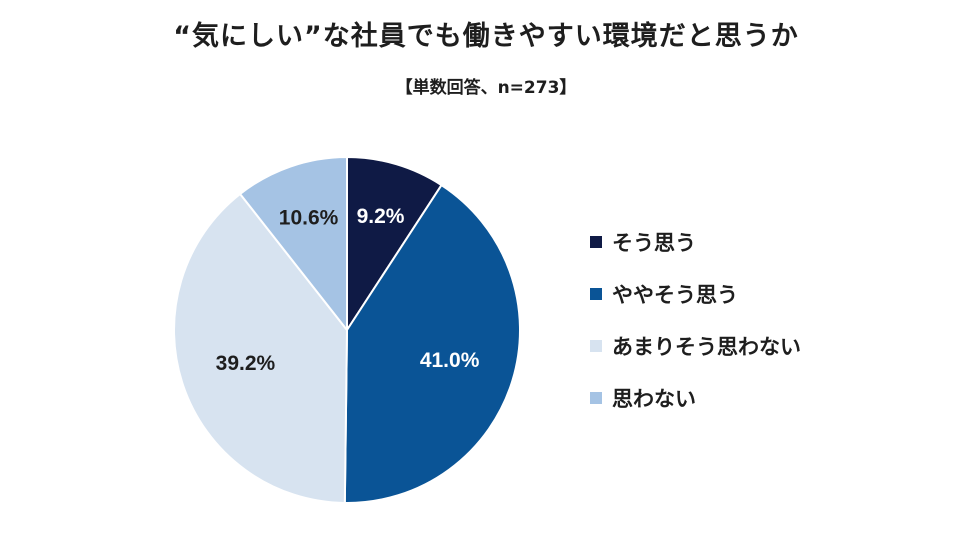  Describe the element at coordinates (394, 244) in the screenshot. I see `slice-soumou` at that location.